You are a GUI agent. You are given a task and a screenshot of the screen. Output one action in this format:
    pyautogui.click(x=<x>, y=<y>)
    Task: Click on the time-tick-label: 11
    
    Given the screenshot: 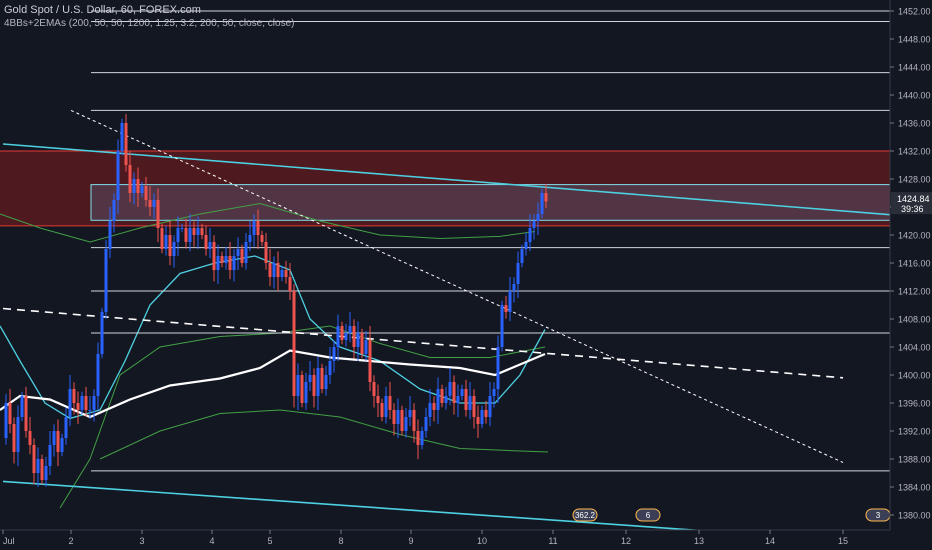 What is the action you would take?
    pyautogui.click(x=552, y=541)
    